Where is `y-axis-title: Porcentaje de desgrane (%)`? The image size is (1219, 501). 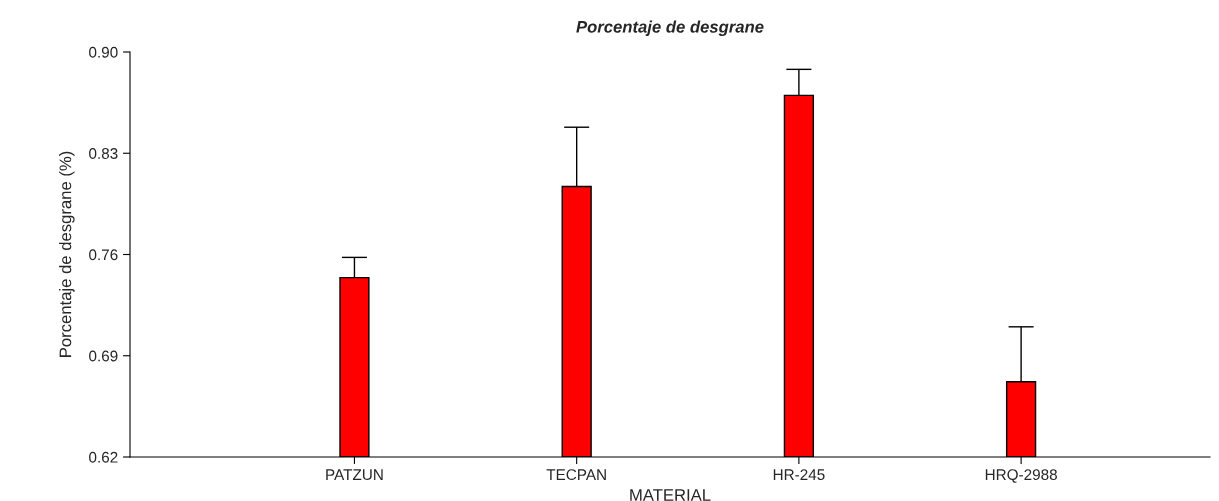
y-axis-title: Porcentaje de desgrane (%) is located at coordinates (67, 254).